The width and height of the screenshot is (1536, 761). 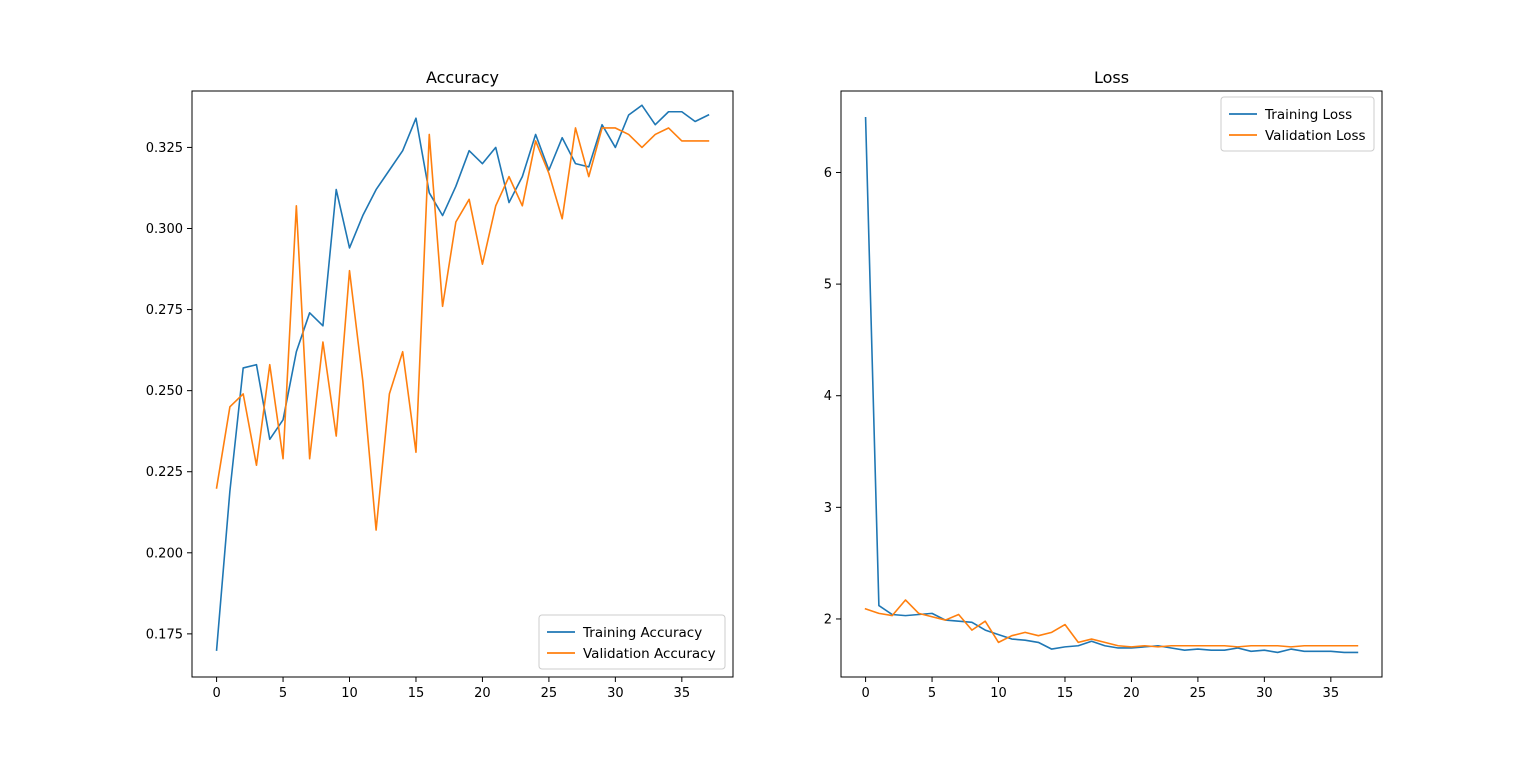 What do you see at coordinates (1065, 693) in the screenshot?
I see `loss-x-tick-label: 15` at bounding box center [1065, 693].